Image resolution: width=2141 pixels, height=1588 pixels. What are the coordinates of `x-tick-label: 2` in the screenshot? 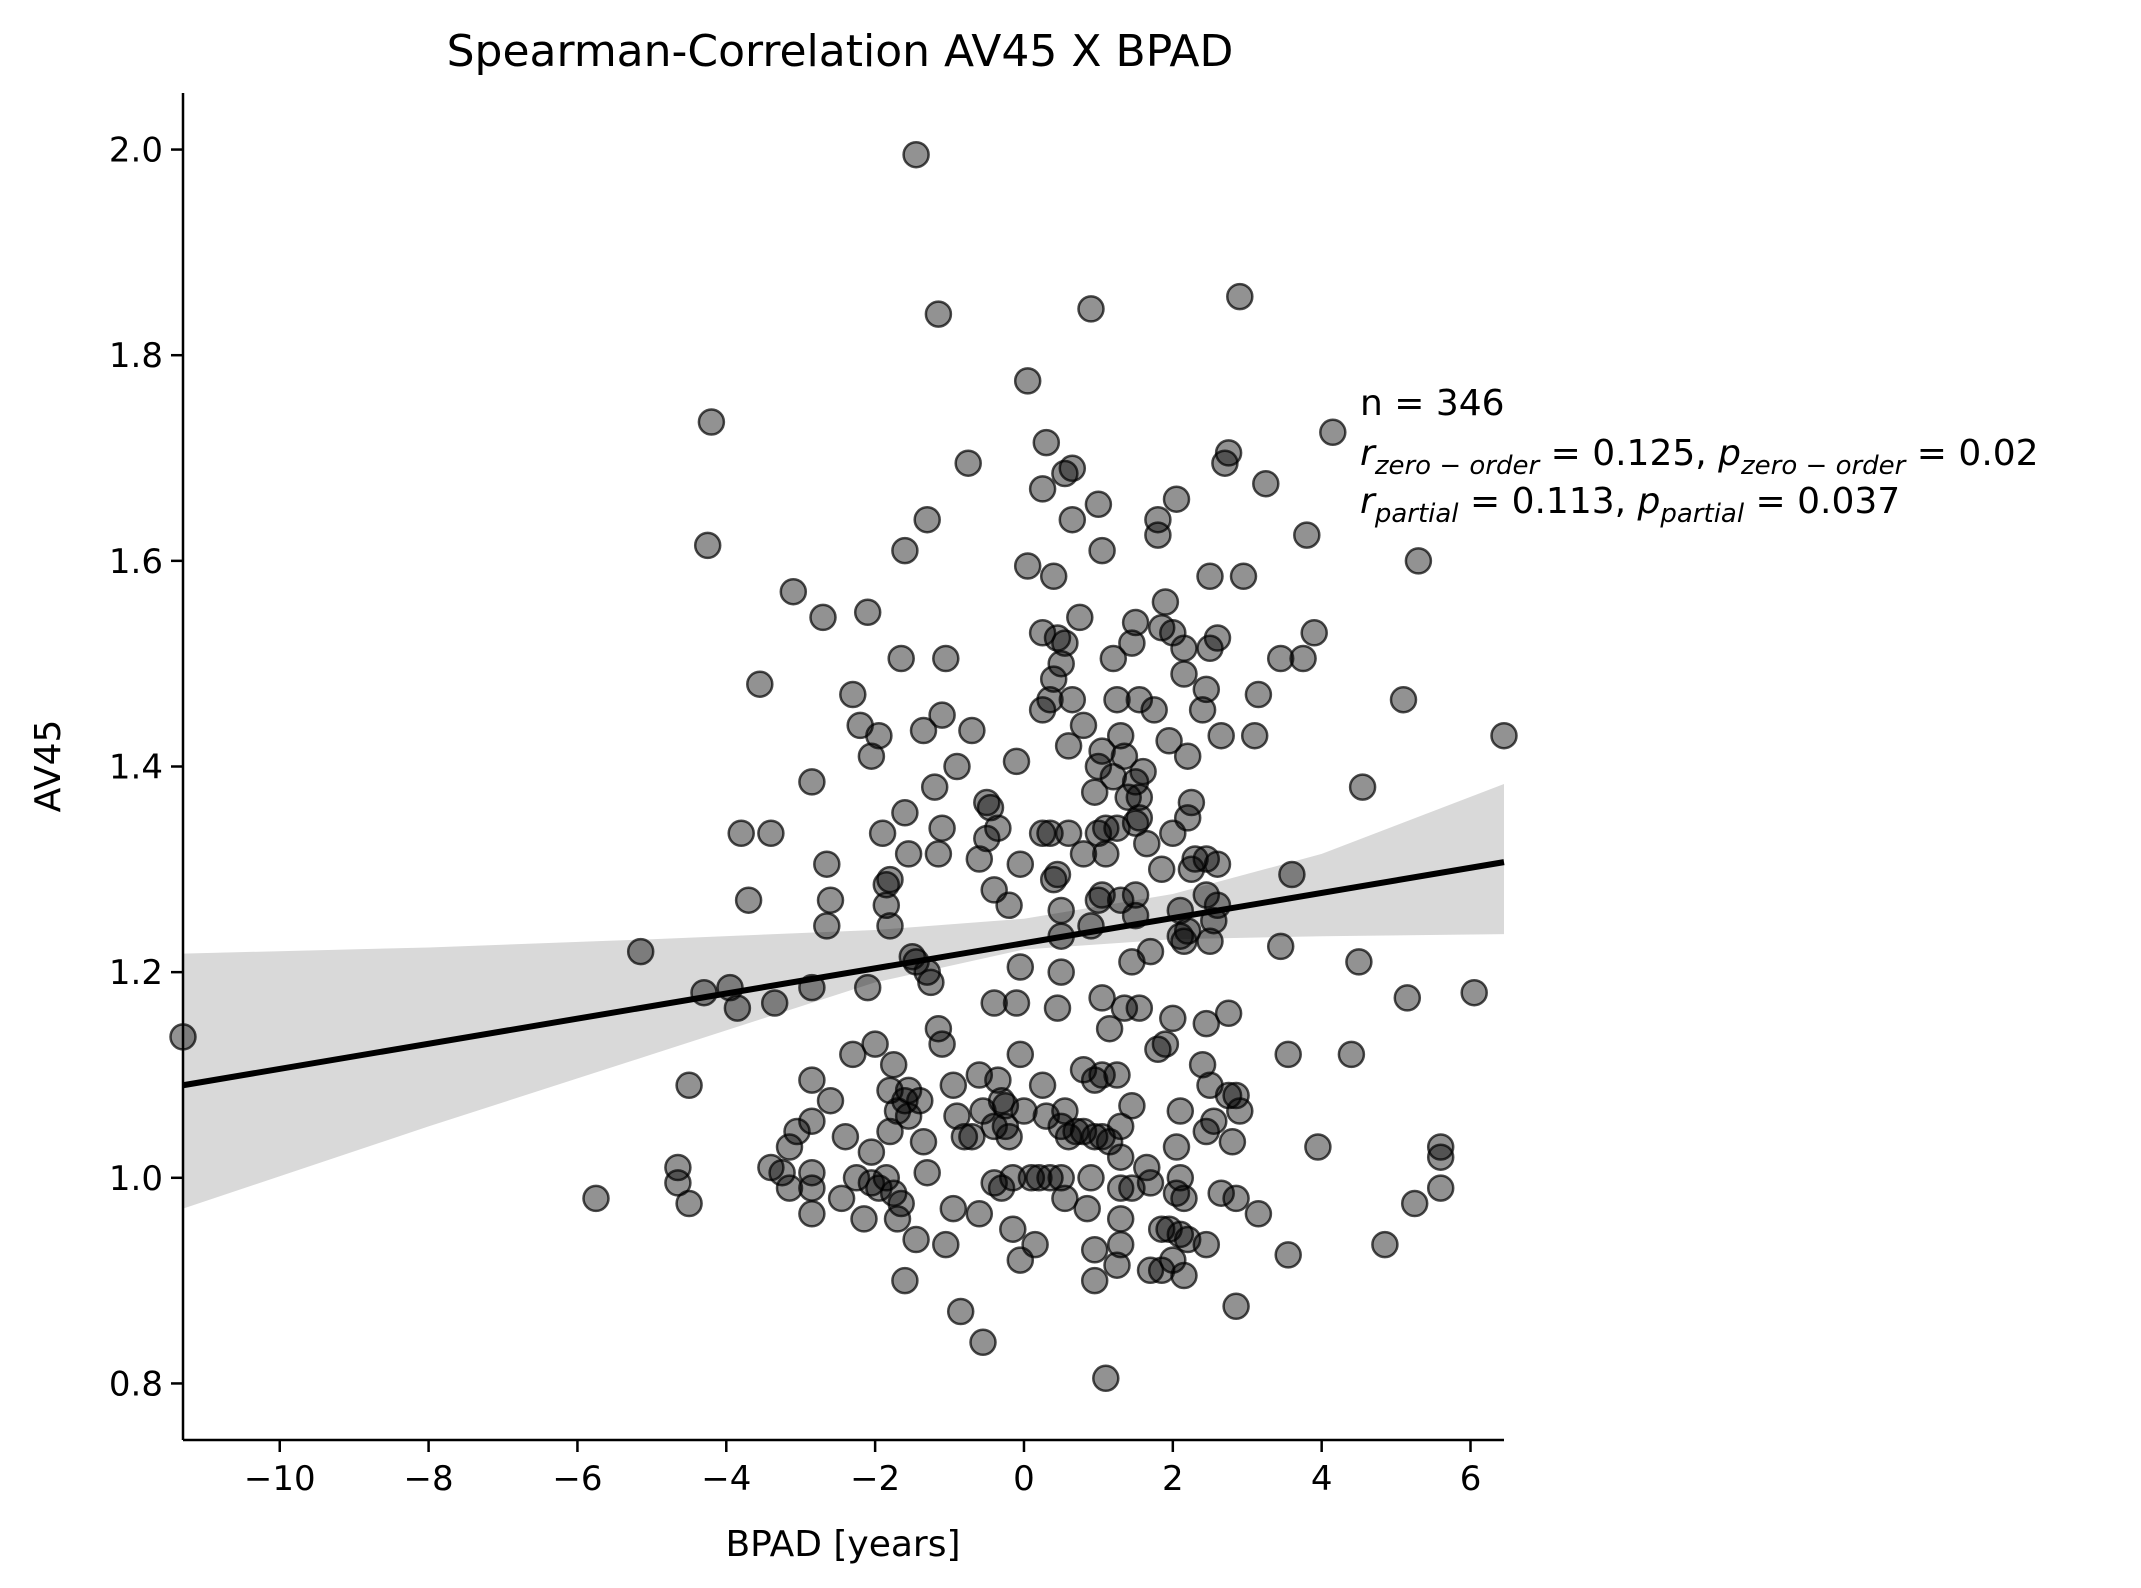 It's located at (1173, 1479).